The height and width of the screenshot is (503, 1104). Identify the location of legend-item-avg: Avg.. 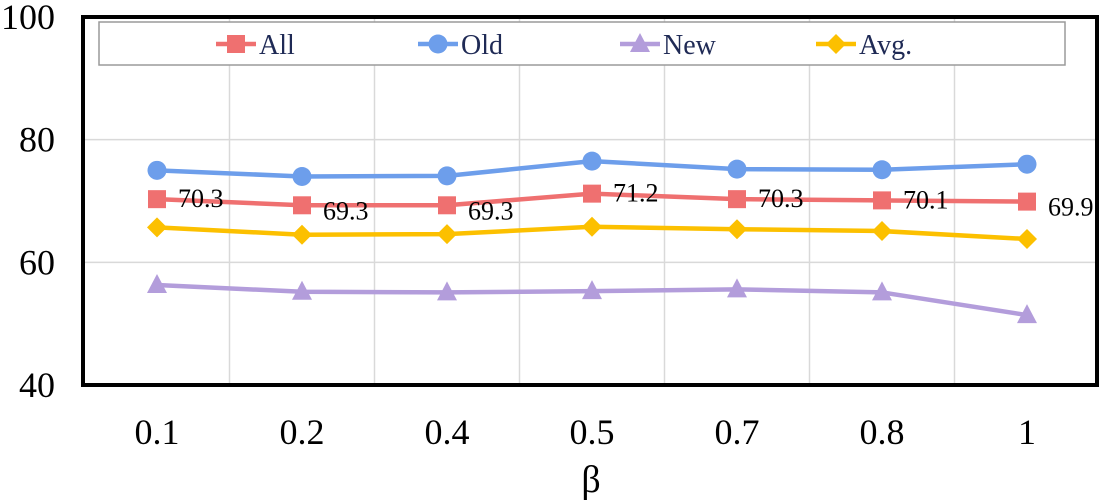
(864, 45).